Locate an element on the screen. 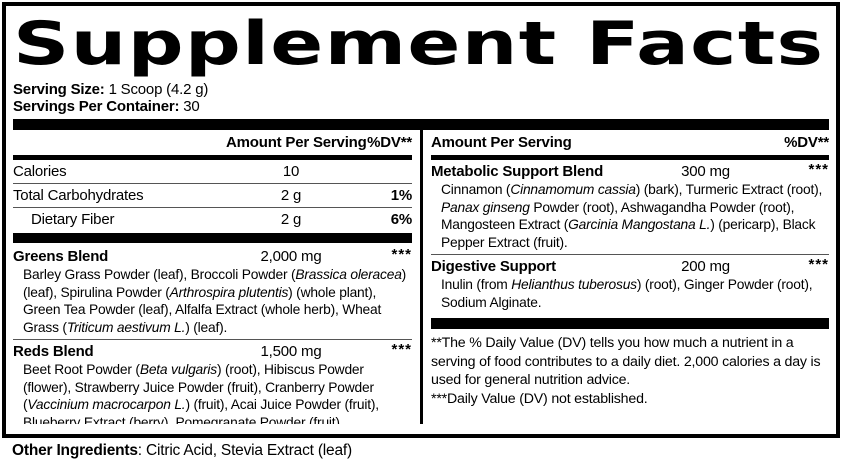 The height and width of the screenshot is (461, 842). serving-size-line: Serving Size: 1 Scoop (4.2 g) is located at coordinates (421, 89).